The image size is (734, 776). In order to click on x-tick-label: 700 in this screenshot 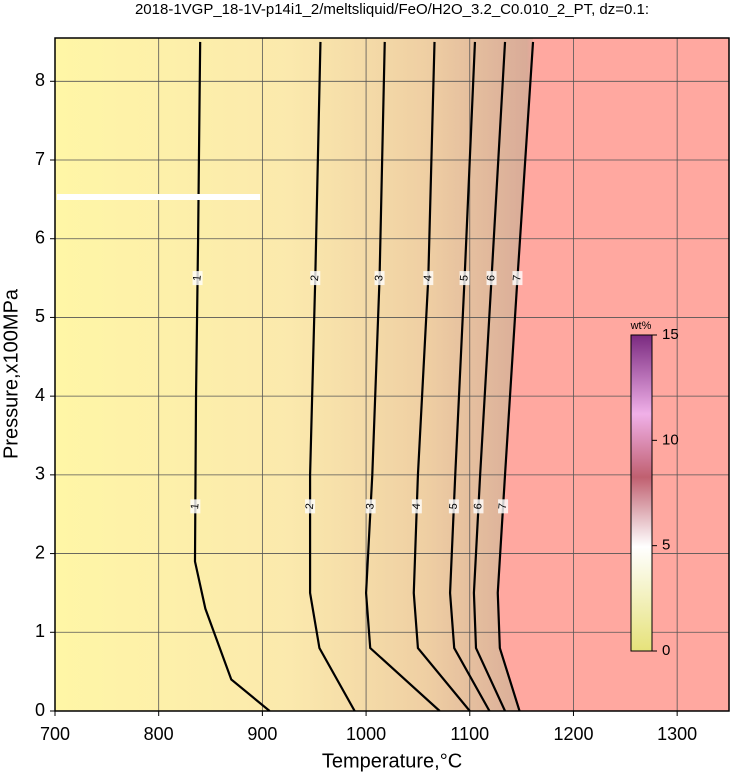, I will do `click(55, 734)`.